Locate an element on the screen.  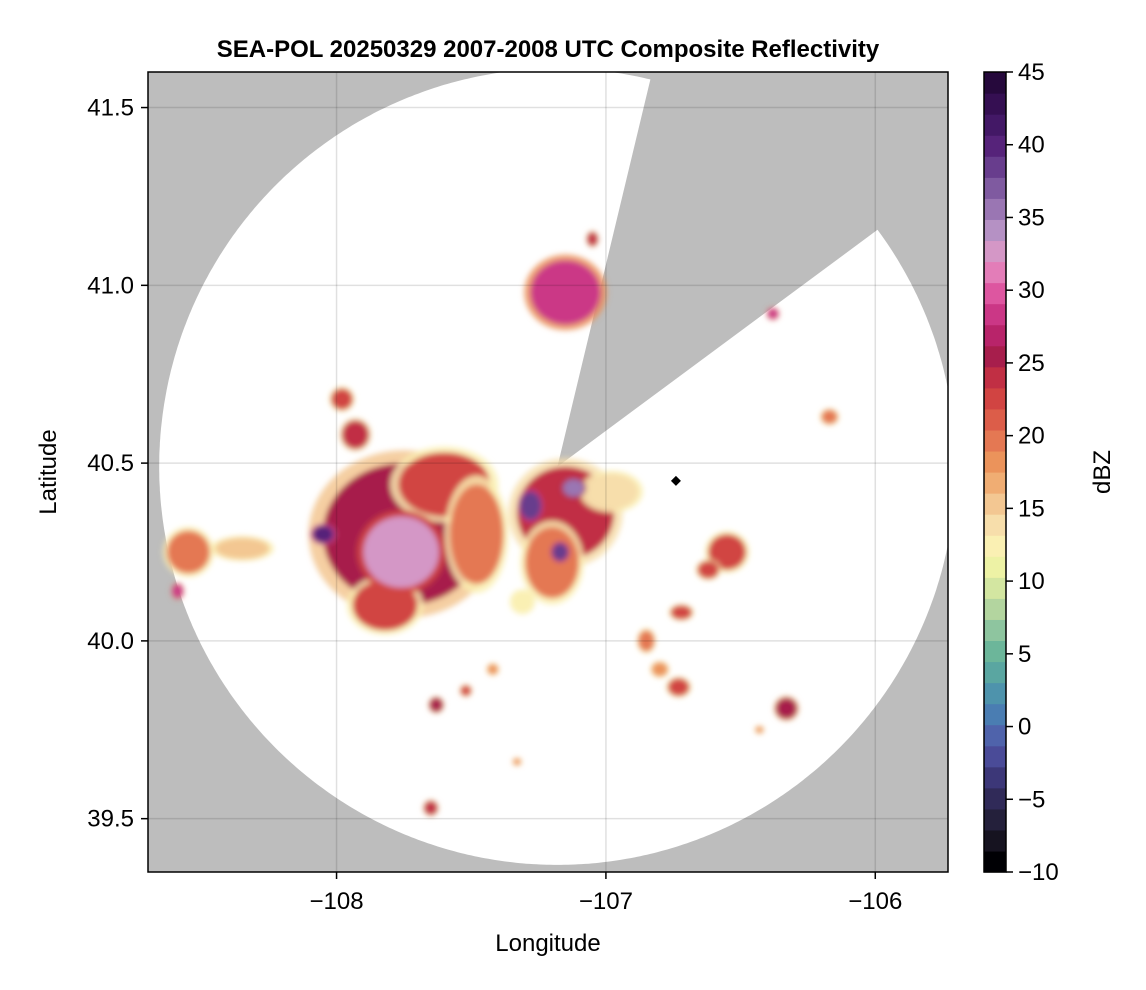
echo-central-cell-core is located at coordinates (530, 505).